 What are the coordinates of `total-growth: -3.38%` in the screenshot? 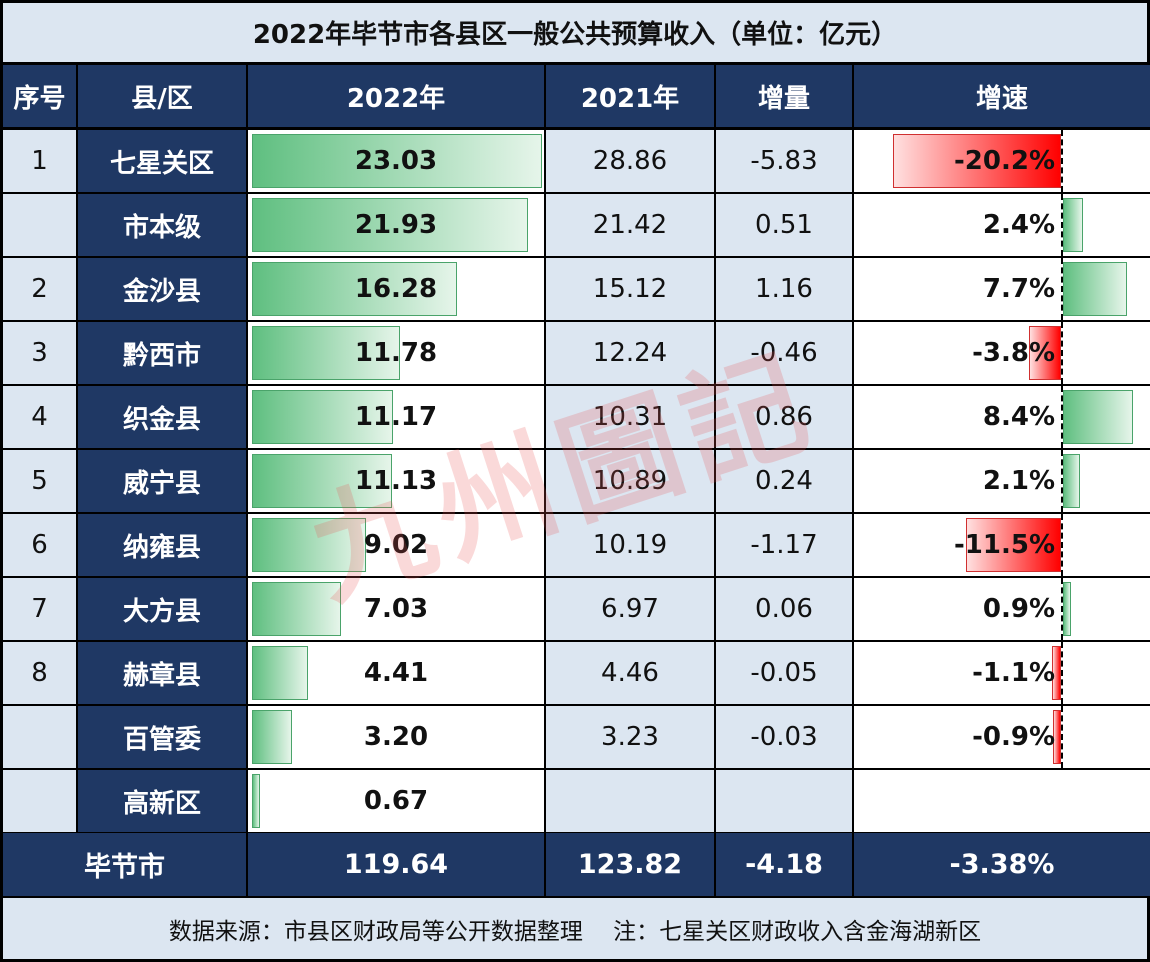 It's located at (1002, 865).